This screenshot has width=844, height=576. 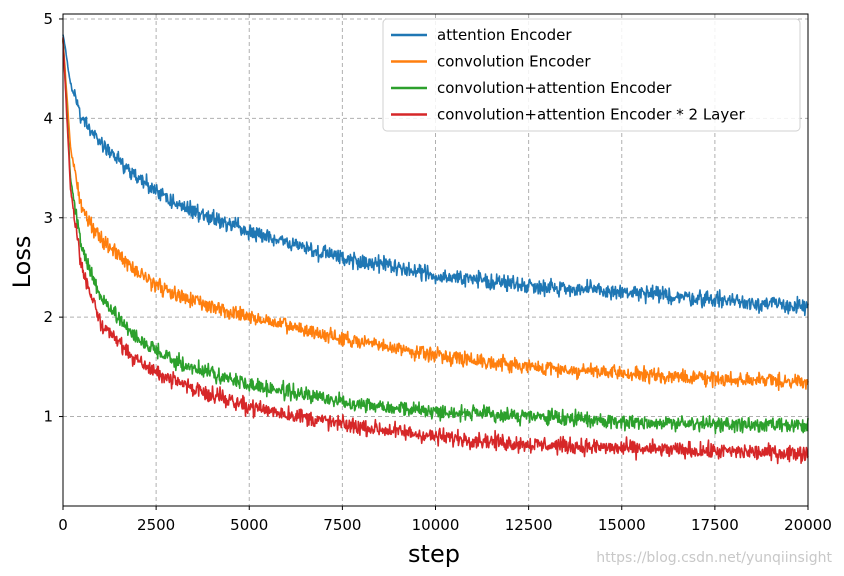 What do you see at coordinates (22, 262) in the screenshot?
I see `y-axis-label: Loss` at bounding box center [22, 262].